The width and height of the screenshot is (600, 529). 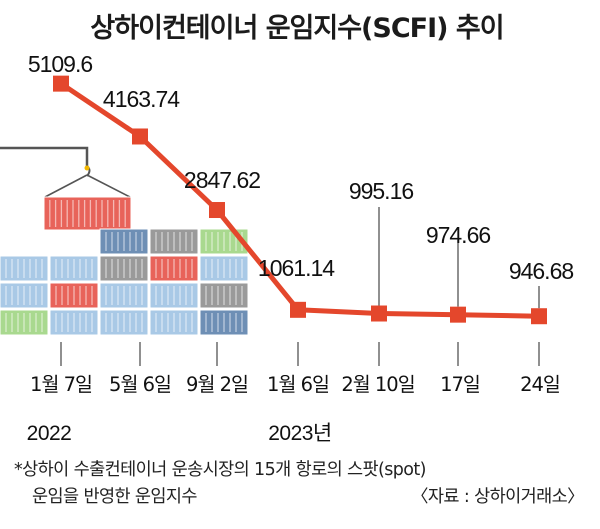 I want to click on year-label-2022: 2022, so click(x=49, y=433).